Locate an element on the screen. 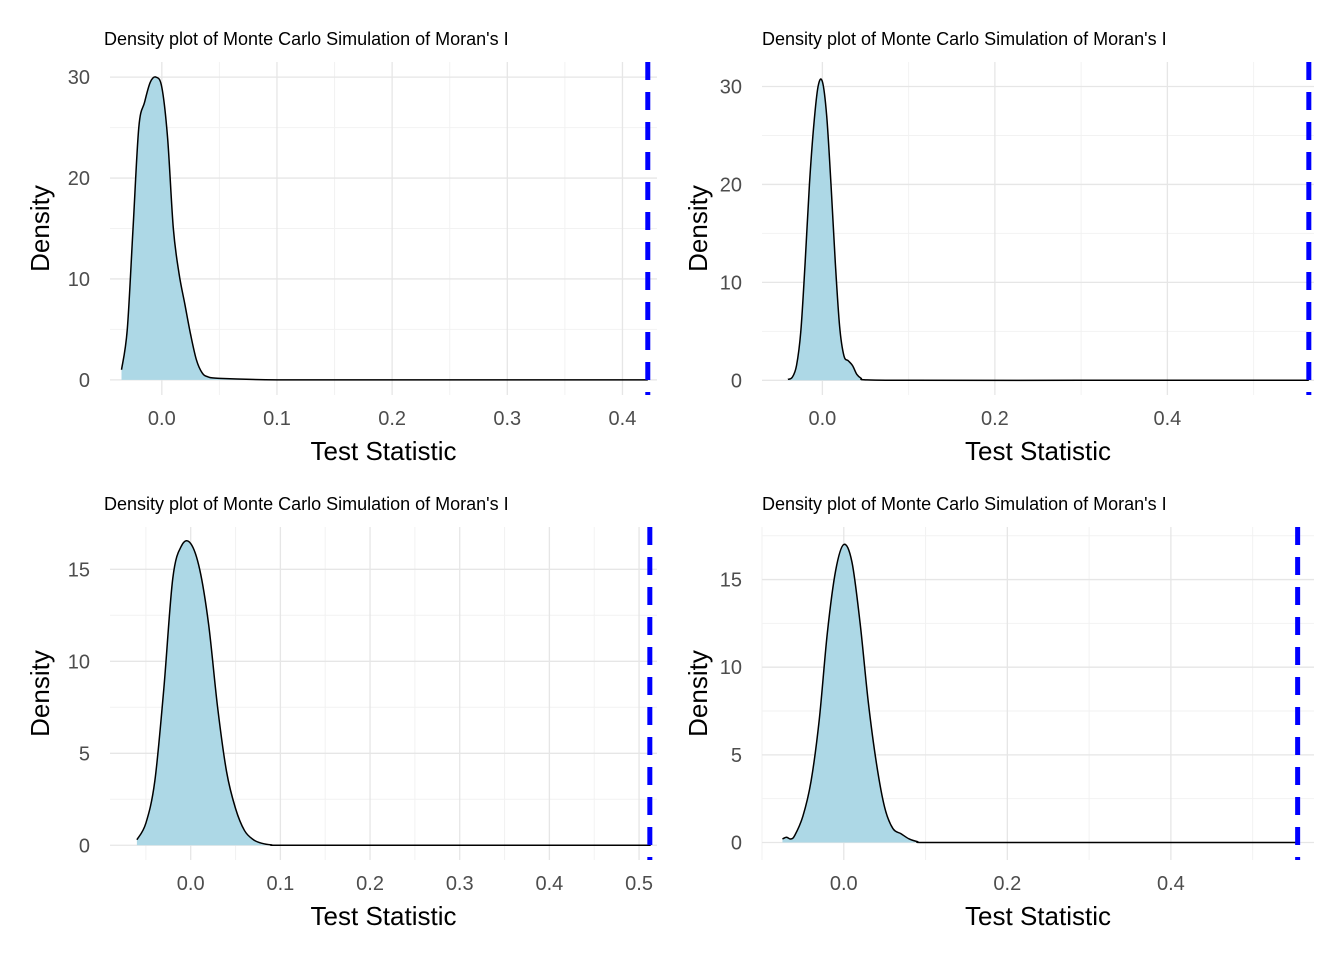  grid is located at coordinates (1038, 228).